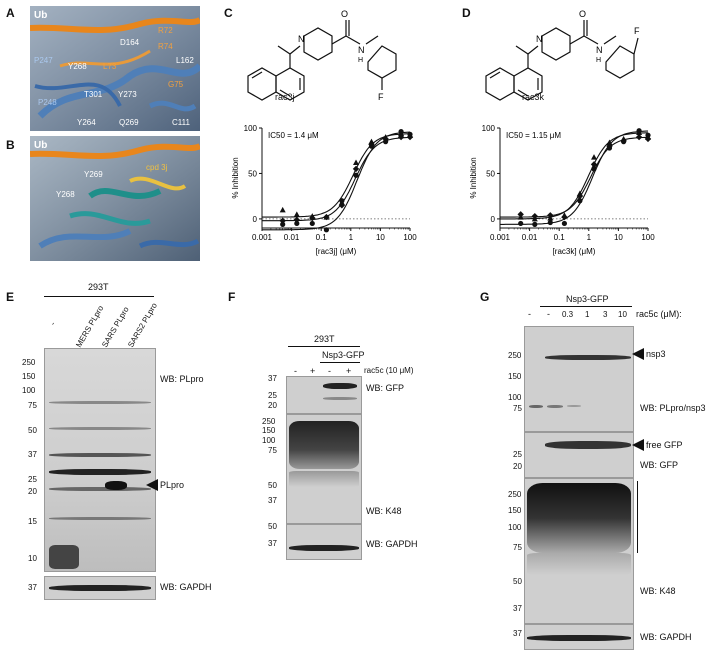 Image resolution: width=708 pixels, height=656 pixels. I want to click on ic50-label: IC50 = 1.4 μM, so click(293, 135).